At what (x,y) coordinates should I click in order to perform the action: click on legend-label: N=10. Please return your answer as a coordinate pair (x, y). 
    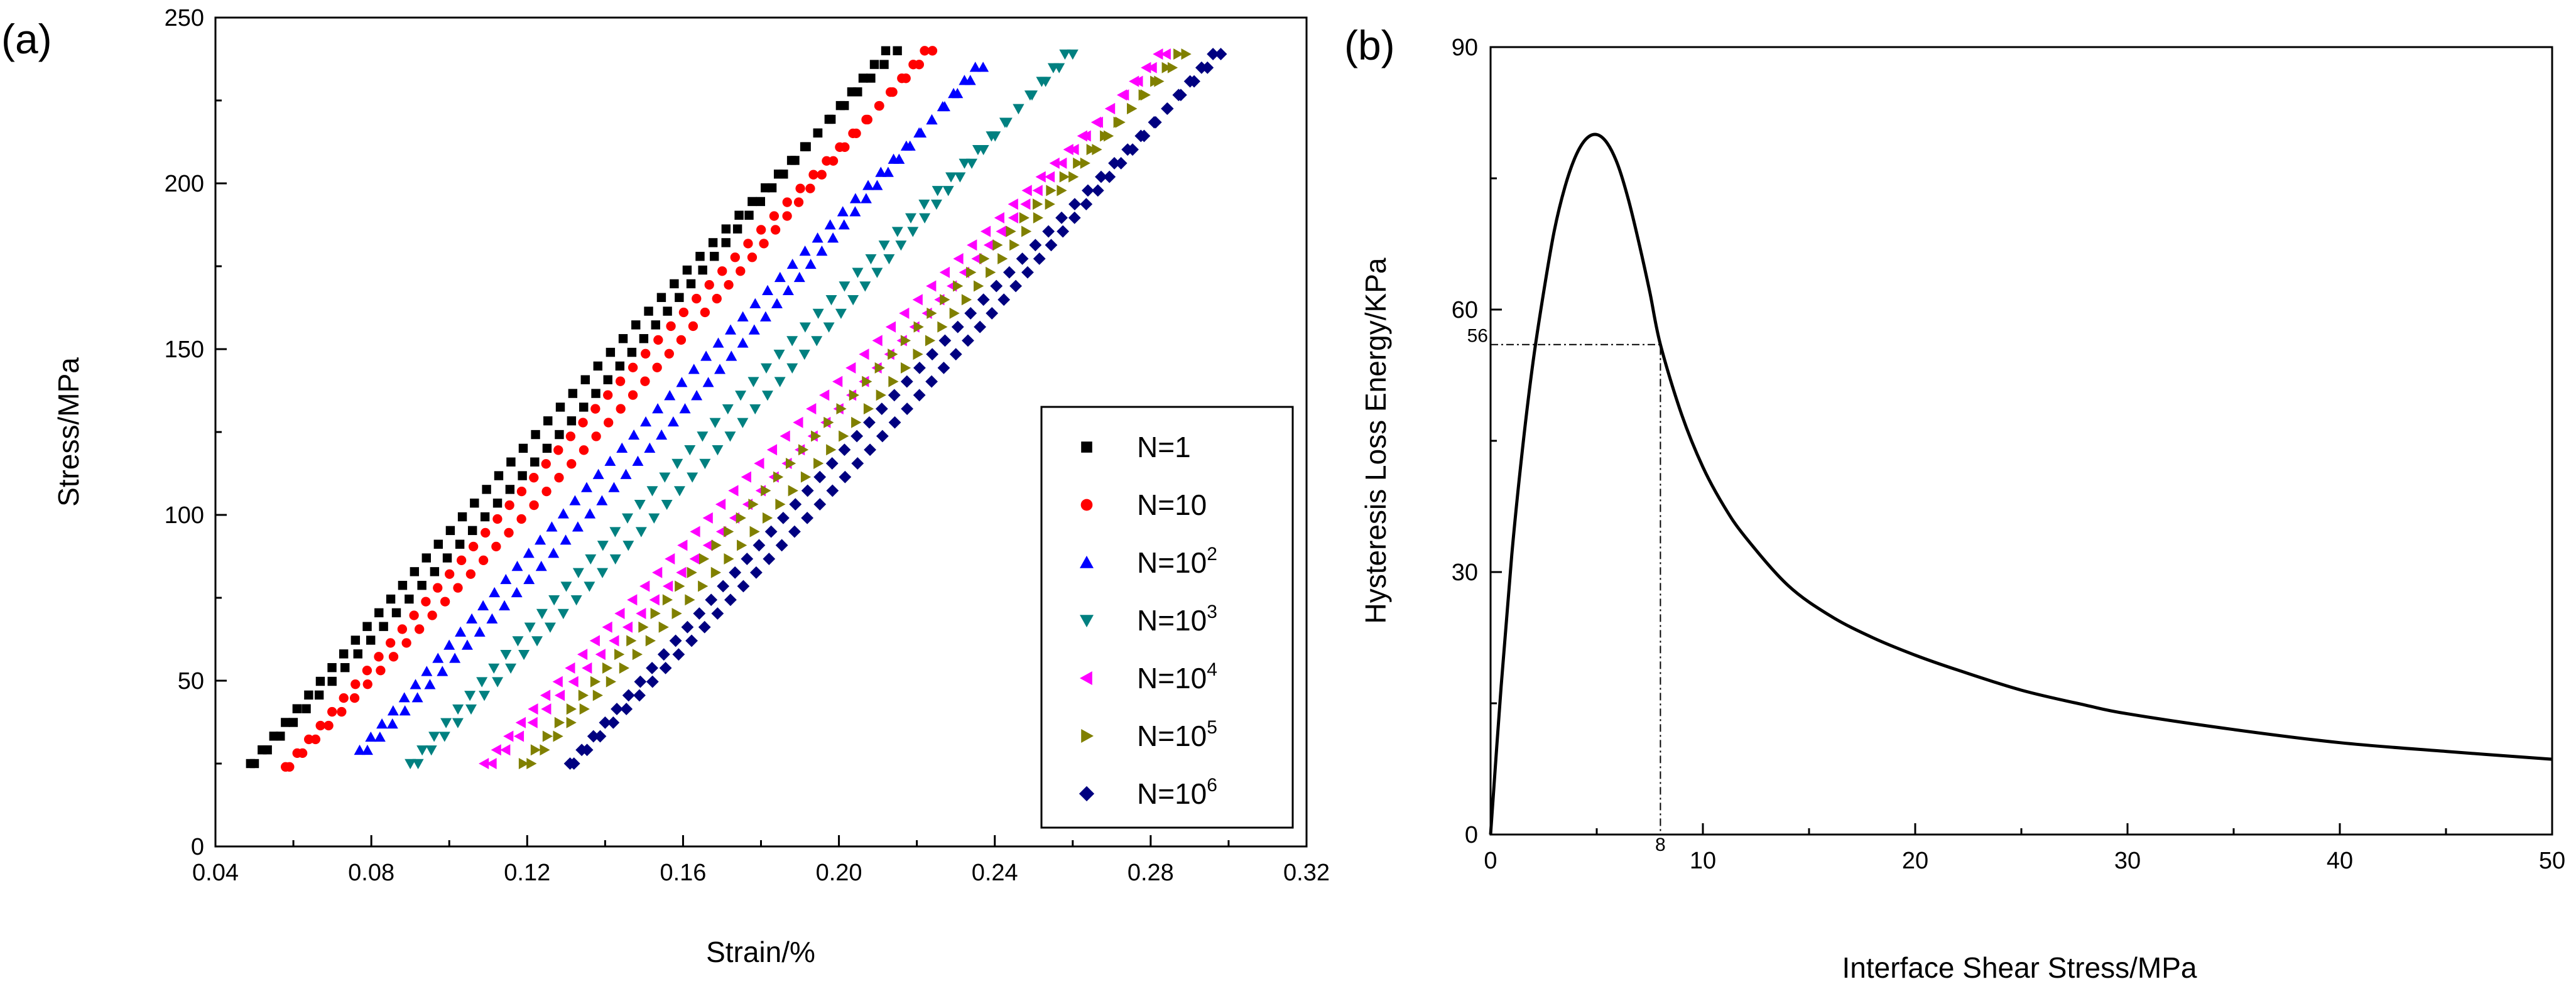
    Looking at the image, I should click on (1172, 505).